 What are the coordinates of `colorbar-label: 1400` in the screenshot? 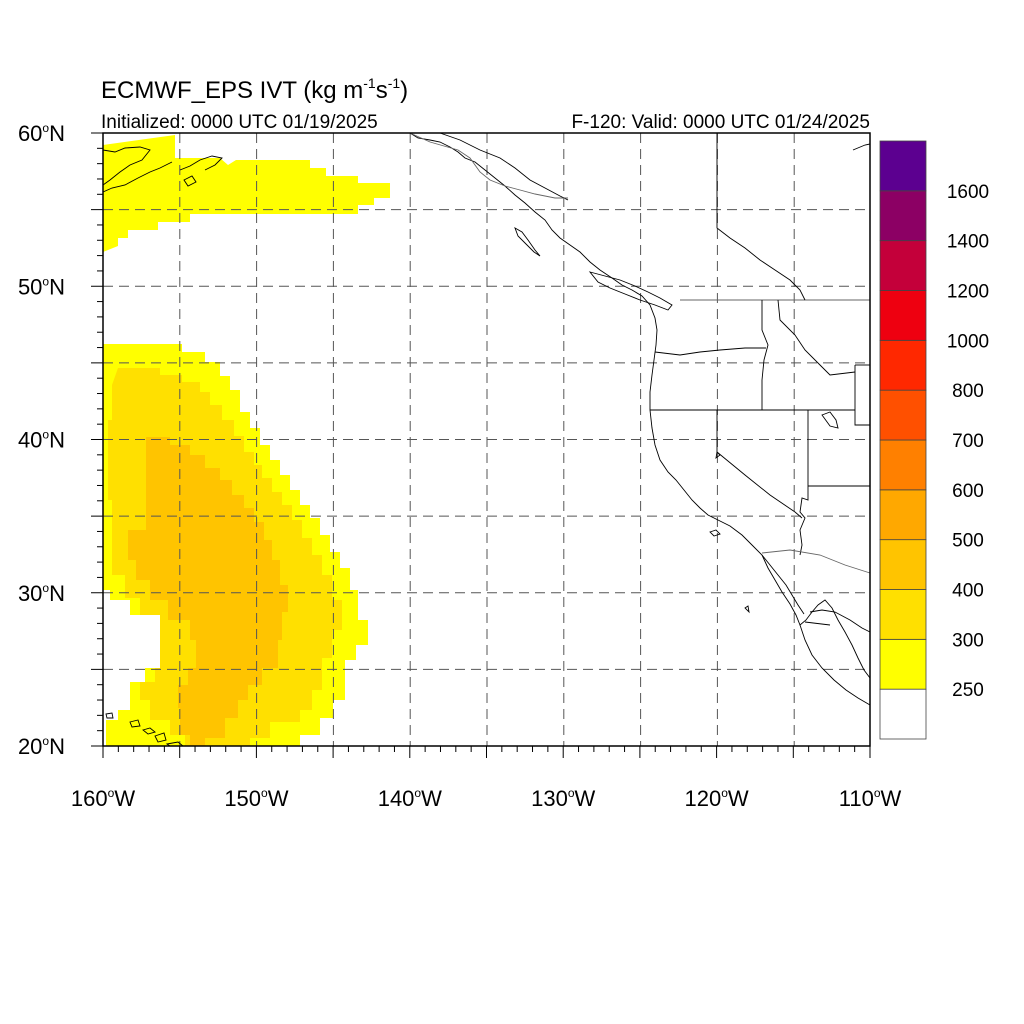 It's located at (968, 242).